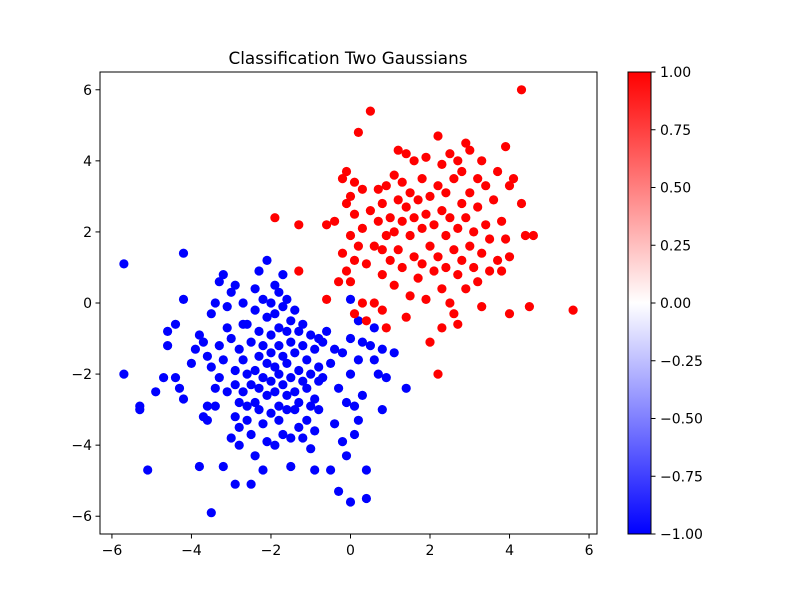 The image size is (800, 600). I want to click on colorbar-tick-label: 1.00, so click(675, 73).